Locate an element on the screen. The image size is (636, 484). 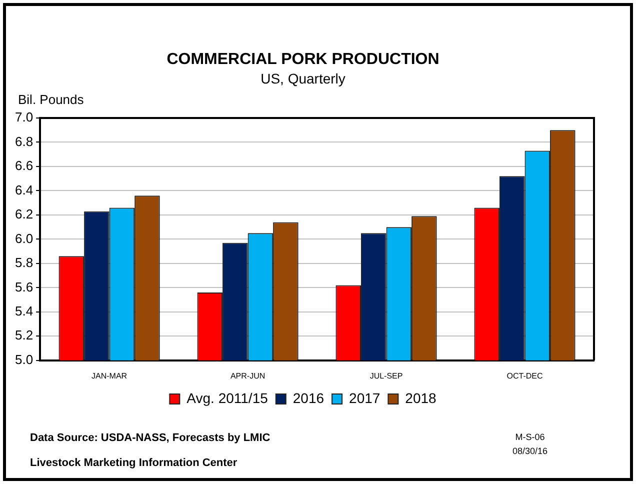
legend-label: 2018 is located at coordinates (421, 398).